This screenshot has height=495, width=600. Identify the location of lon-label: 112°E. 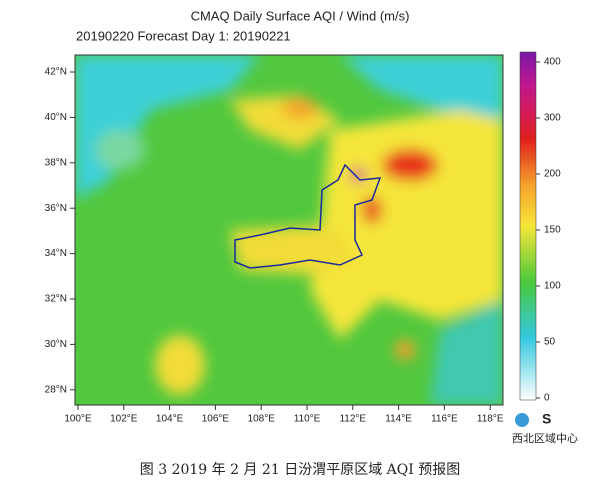
(352, 419).